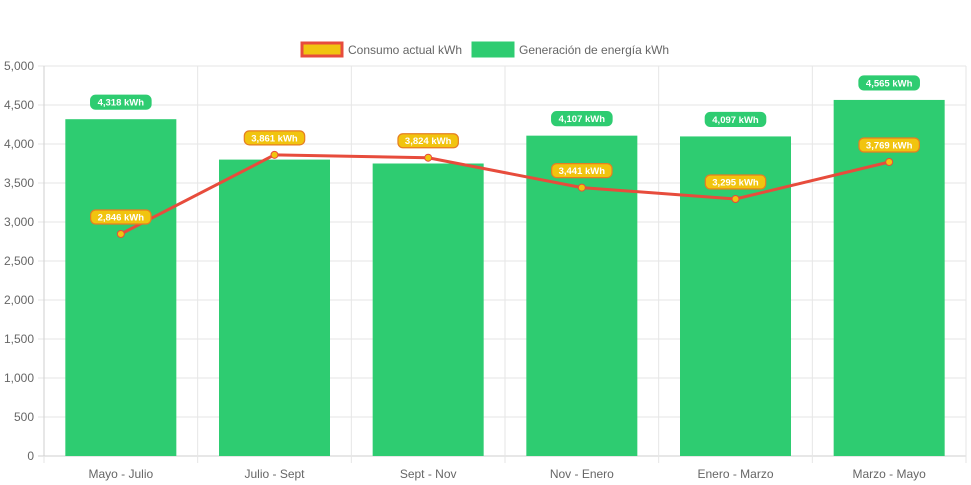  I want to click on legend-swatch-generacion, so click(493, 49).